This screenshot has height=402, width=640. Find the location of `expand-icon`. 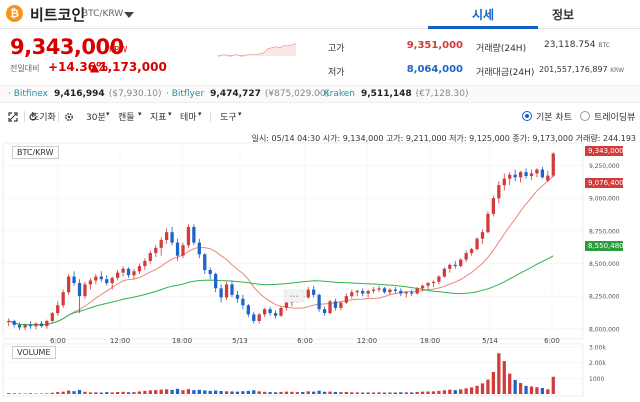

expand-icon is located at coordinates (13, 117).